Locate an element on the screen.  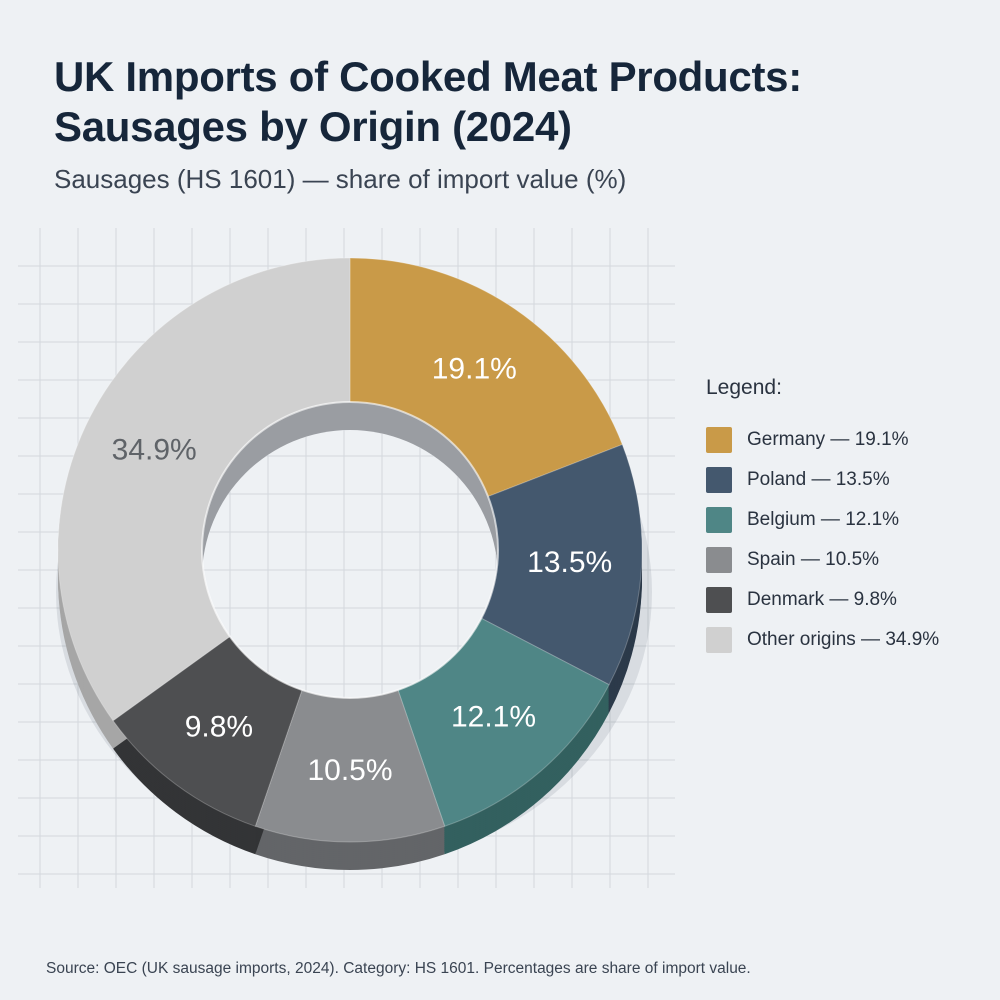
legend-label-spain: Spain — 10.5% is located at coordinates (813, 559).